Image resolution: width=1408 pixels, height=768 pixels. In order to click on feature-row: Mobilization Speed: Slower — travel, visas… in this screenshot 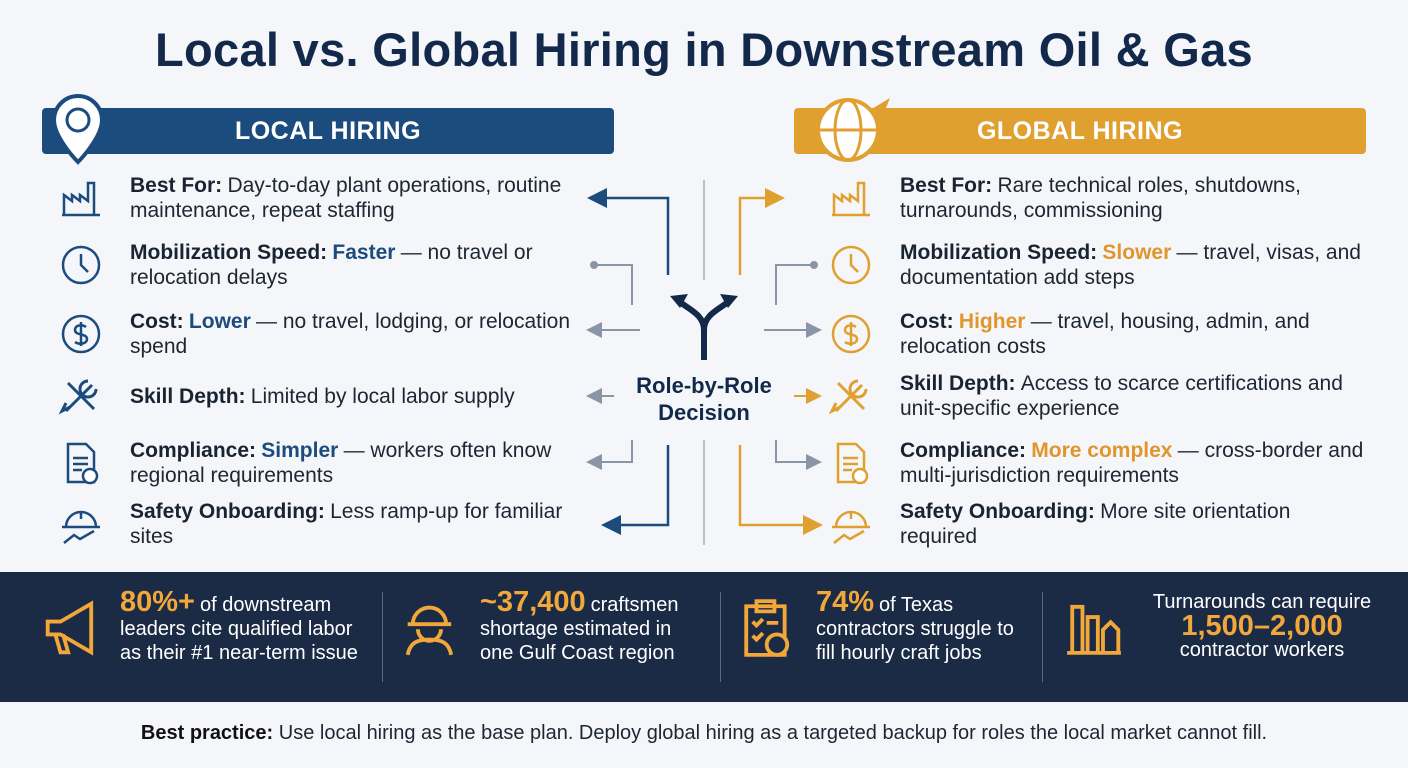, I will do `click(1099, 265)`.